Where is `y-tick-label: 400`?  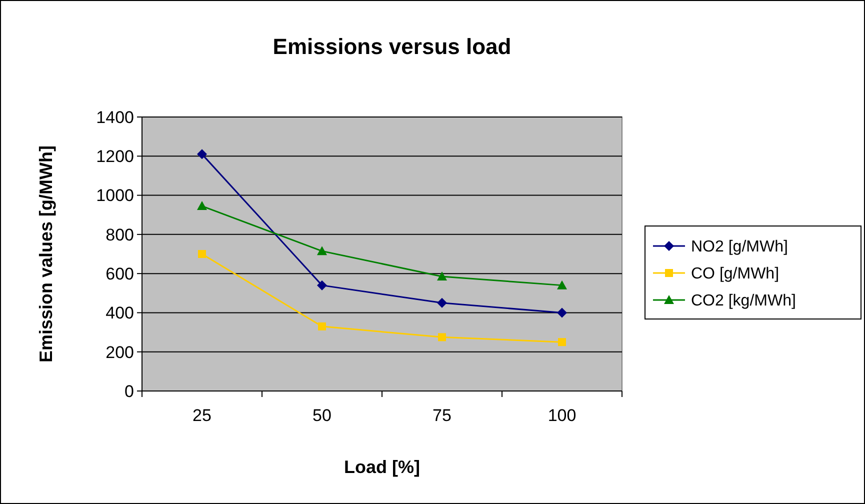 y-tick-label: 400 is located at coordinates (120, 313).